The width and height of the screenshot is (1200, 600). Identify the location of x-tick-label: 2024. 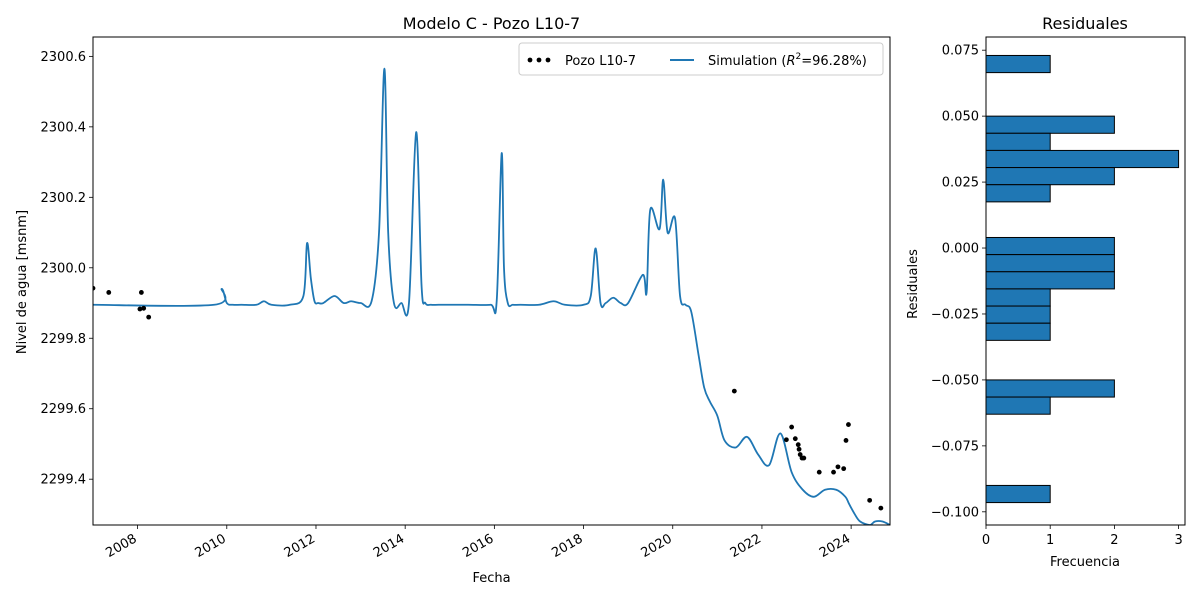
(835, 546).